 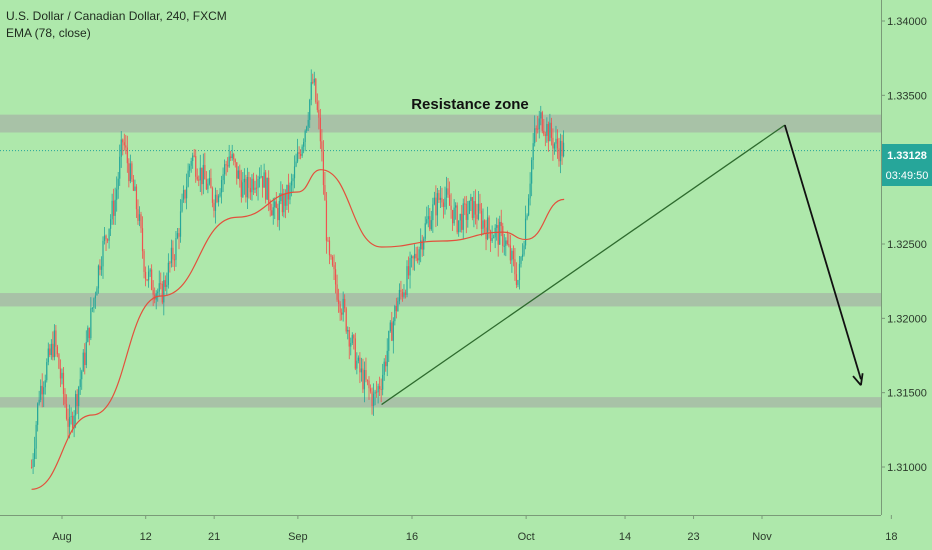 What do you see at coordinates (907, 165) in the screenshot?
I see `current-price-tag: 1.33128 03:49:50` at bounding box center [907, 165].